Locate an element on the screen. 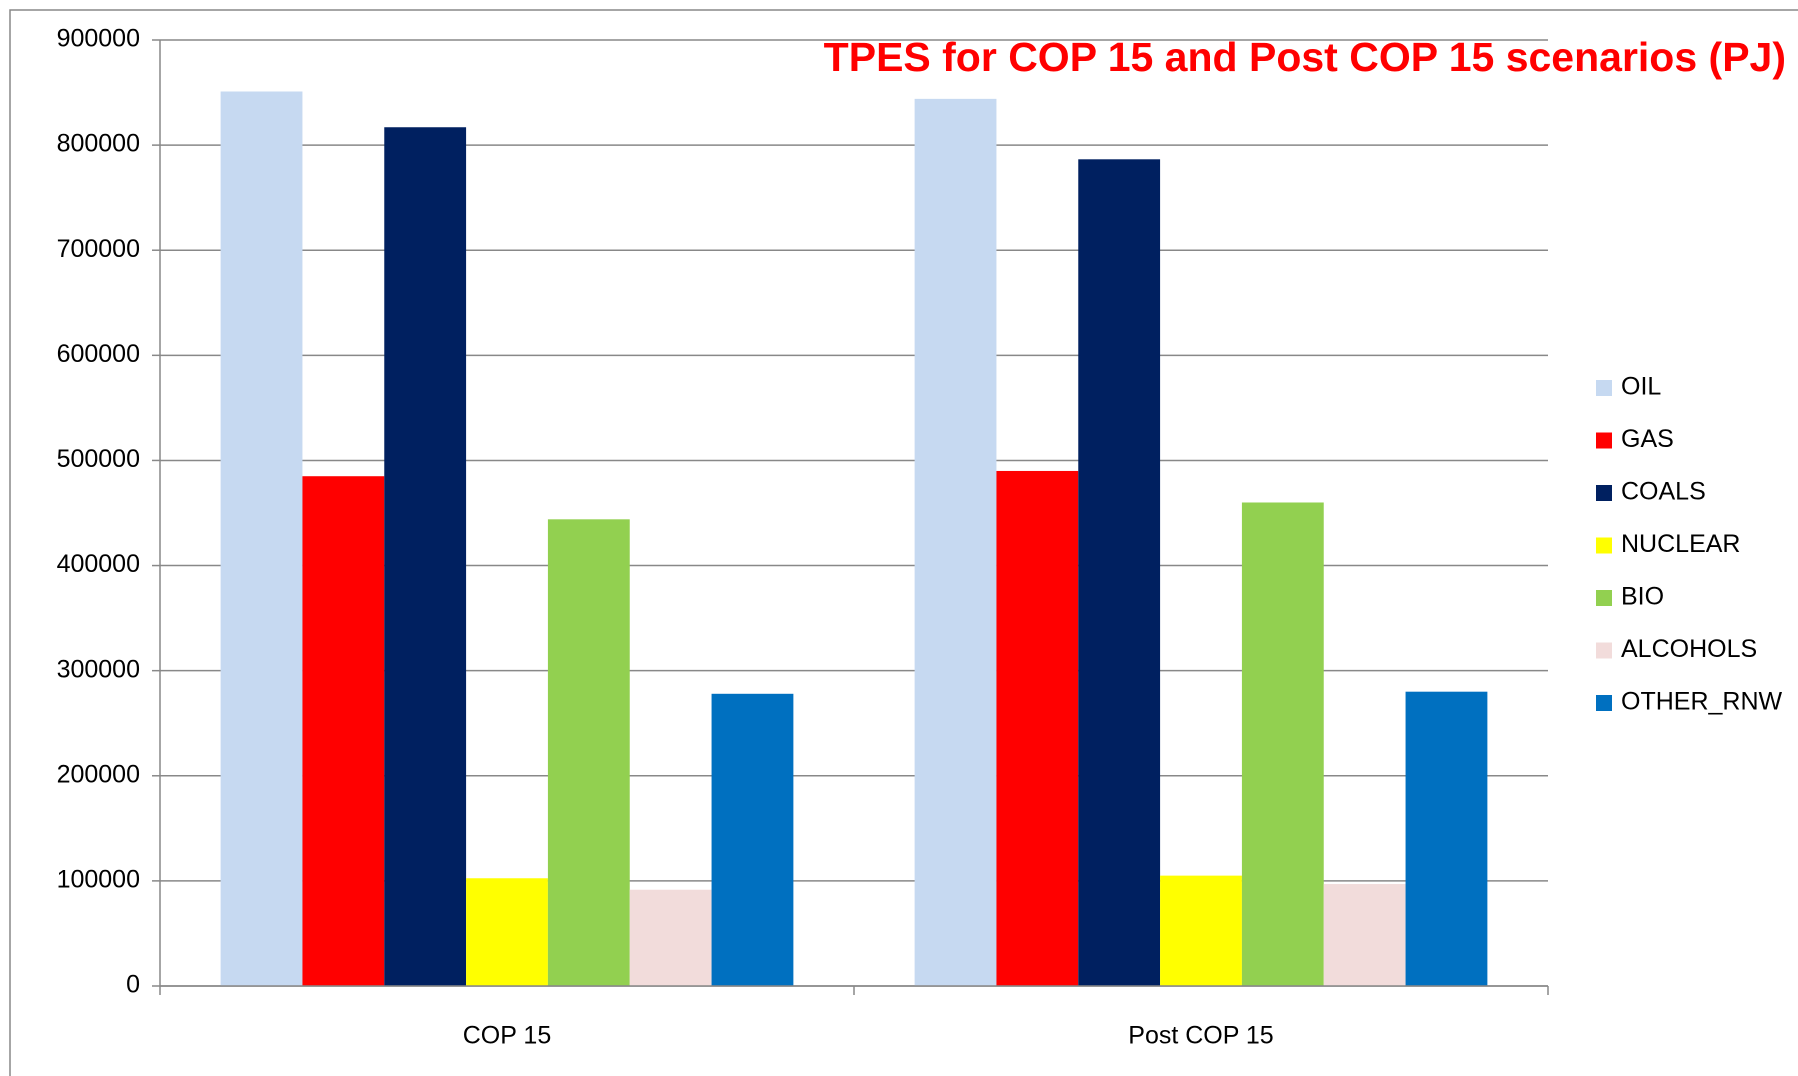  y-tick-label: 900000 is located at coordinates (98, 39).